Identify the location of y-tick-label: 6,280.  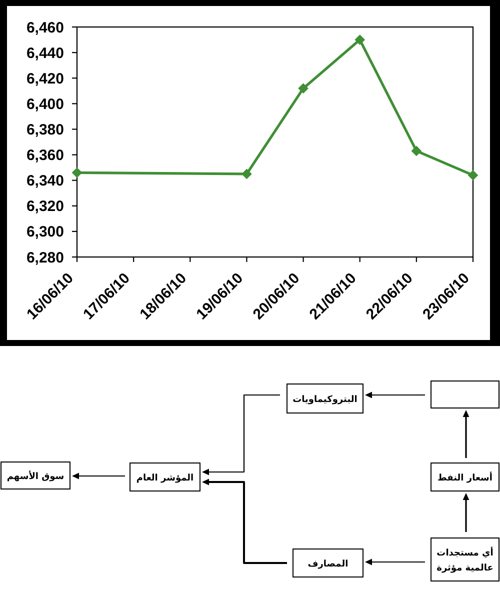
(45, 257).